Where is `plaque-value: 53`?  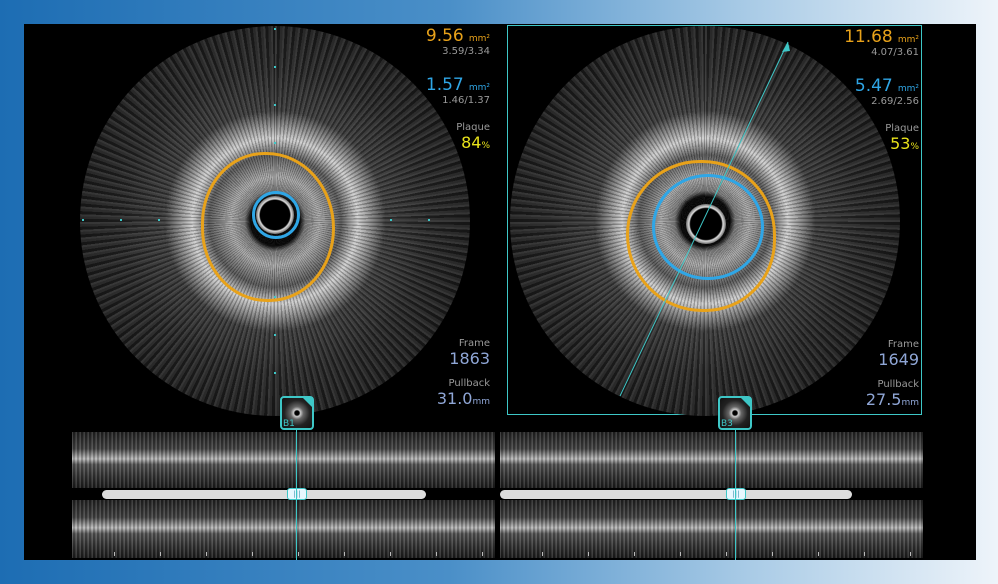 plaque-value: 53 is located at coordinates (900, 143).